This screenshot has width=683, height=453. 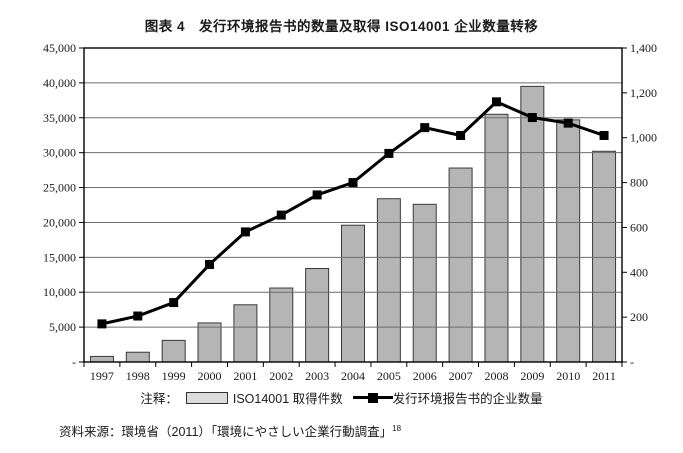 What do you see at coordinates (245, 232) in the screenshot?
I see `line-marker-2001` at bounding box center [245, 232].